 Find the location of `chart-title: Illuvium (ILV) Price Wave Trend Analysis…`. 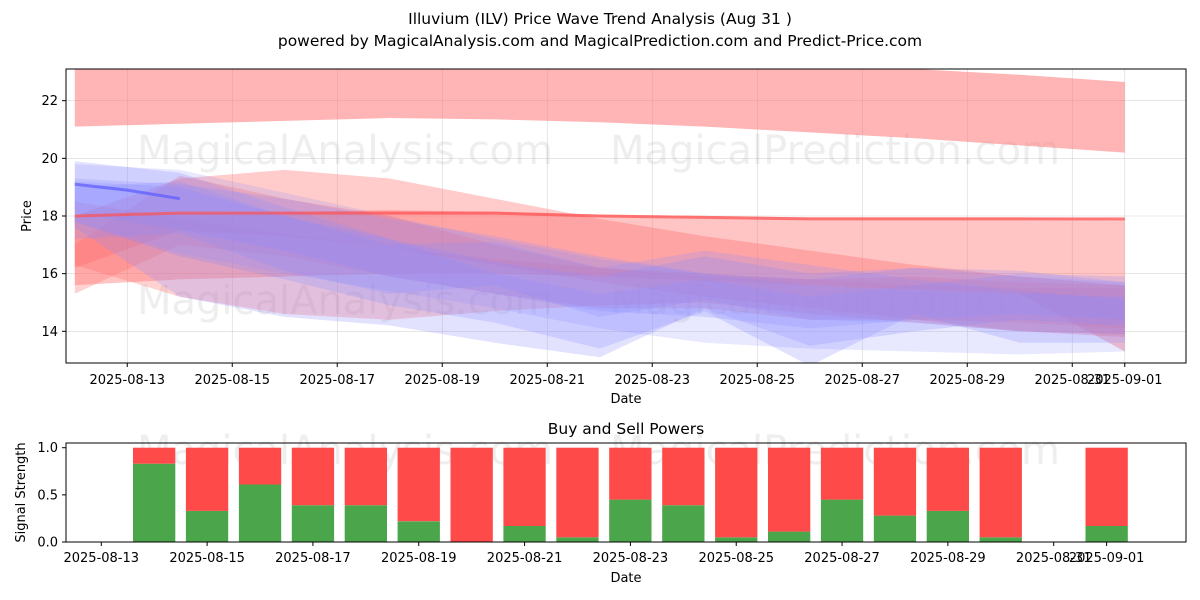

chart-title: Illuvium (ILV) Price Wave Trend Analysis… is located at coordinates (600, 19).